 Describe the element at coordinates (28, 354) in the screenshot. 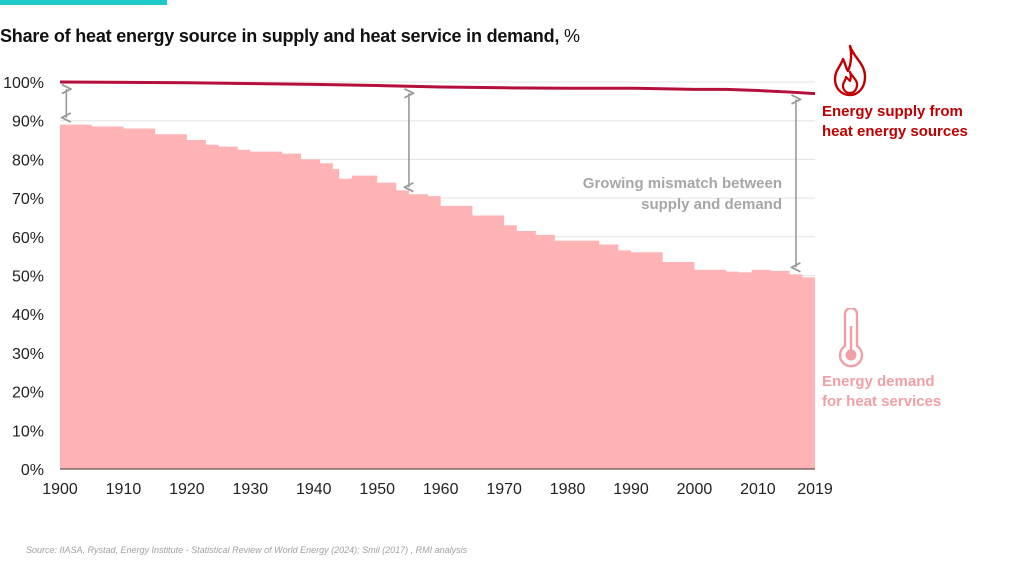

I see `y-tick-label: 30%` at that location.